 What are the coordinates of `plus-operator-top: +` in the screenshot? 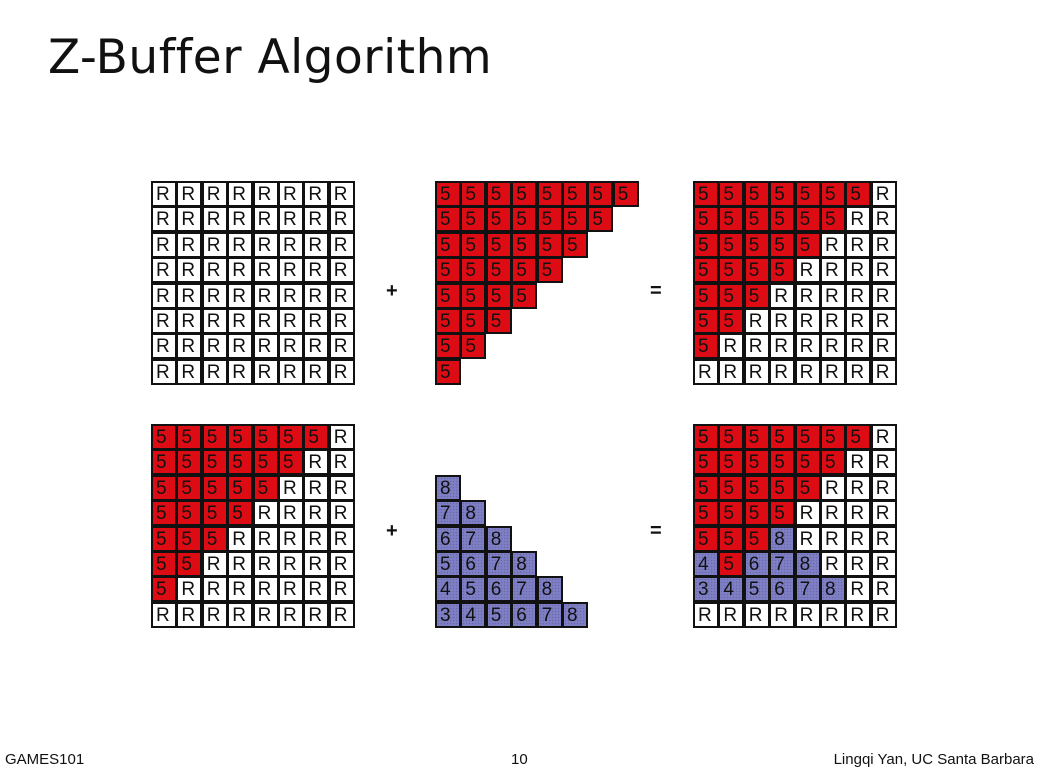 It's located at (392, 291).